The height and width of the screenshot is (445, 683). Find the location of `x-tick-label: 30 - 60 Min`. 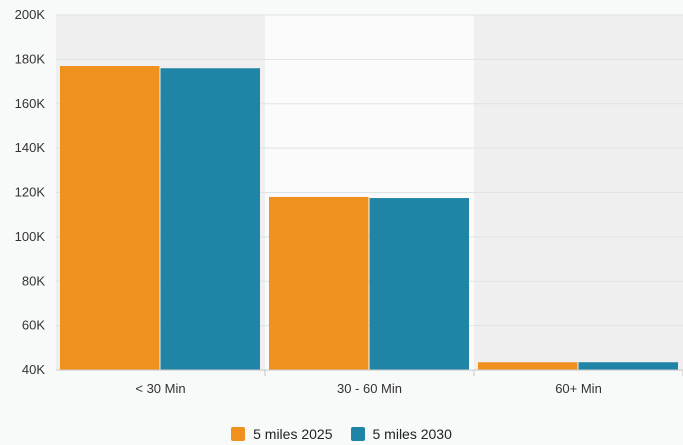

x-tick-label: 30 - 60 Min is located at coordinates (369, 388).